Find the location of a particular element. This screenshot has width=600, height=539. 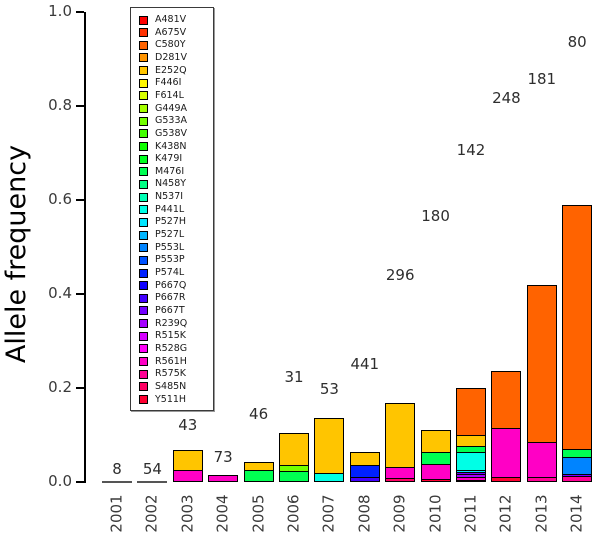

legend-item-F614L: F614L is located at coordinates (161, 96).